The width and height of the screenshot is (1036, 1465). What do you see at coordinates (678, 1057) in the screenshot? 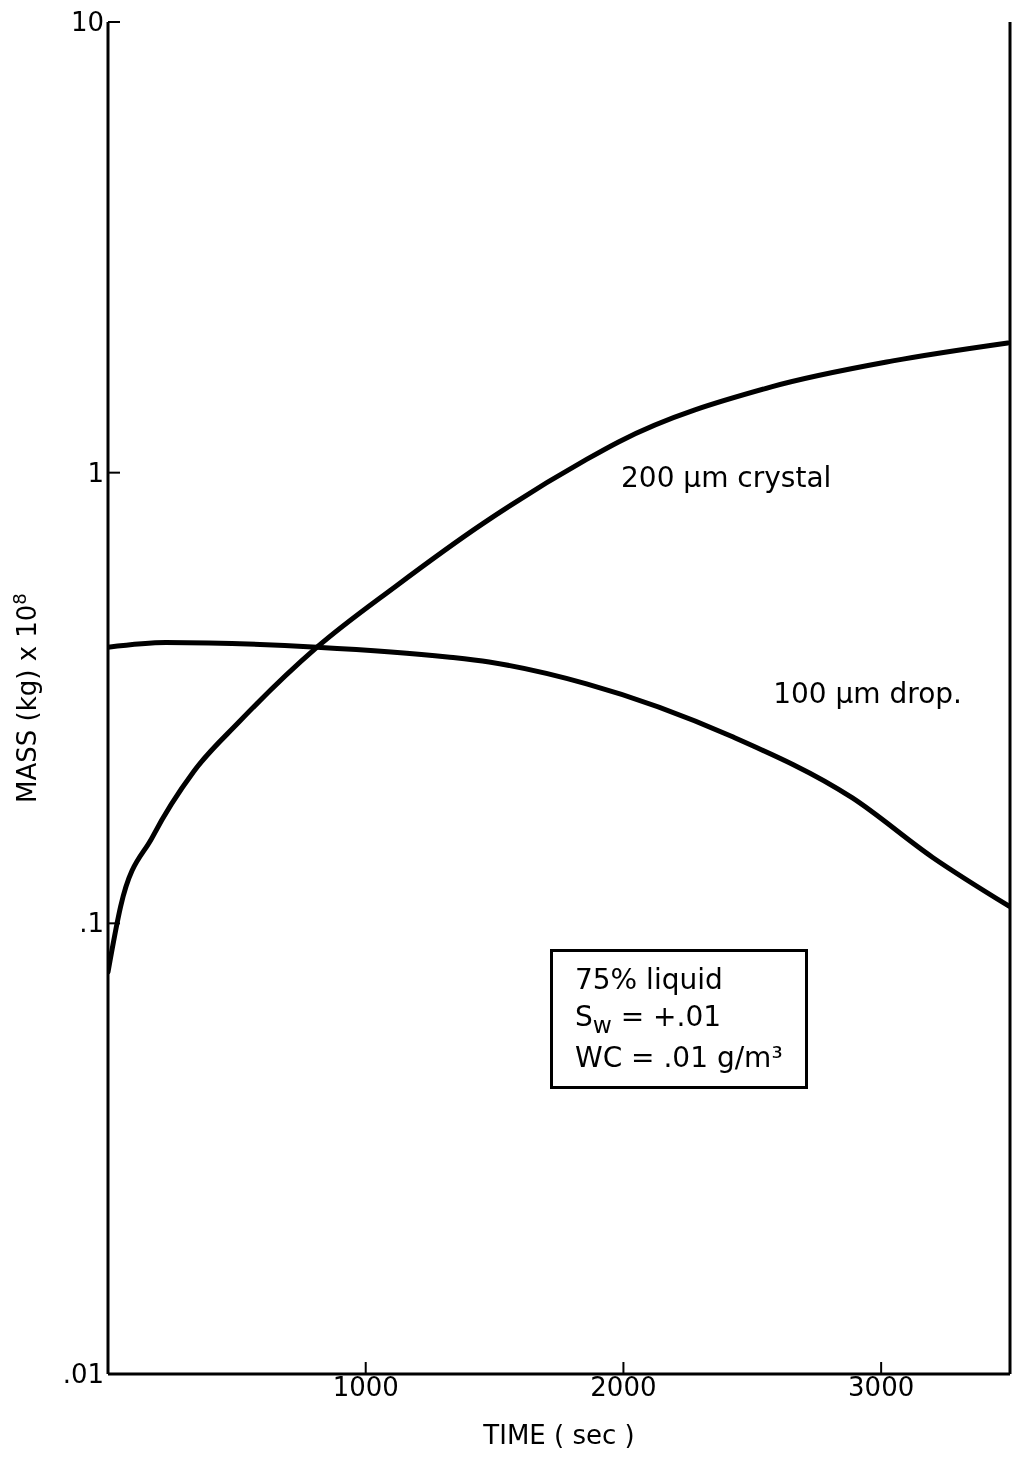
I see `annotation: WC = .01 g/m³` at bounding box center [678, 1057].